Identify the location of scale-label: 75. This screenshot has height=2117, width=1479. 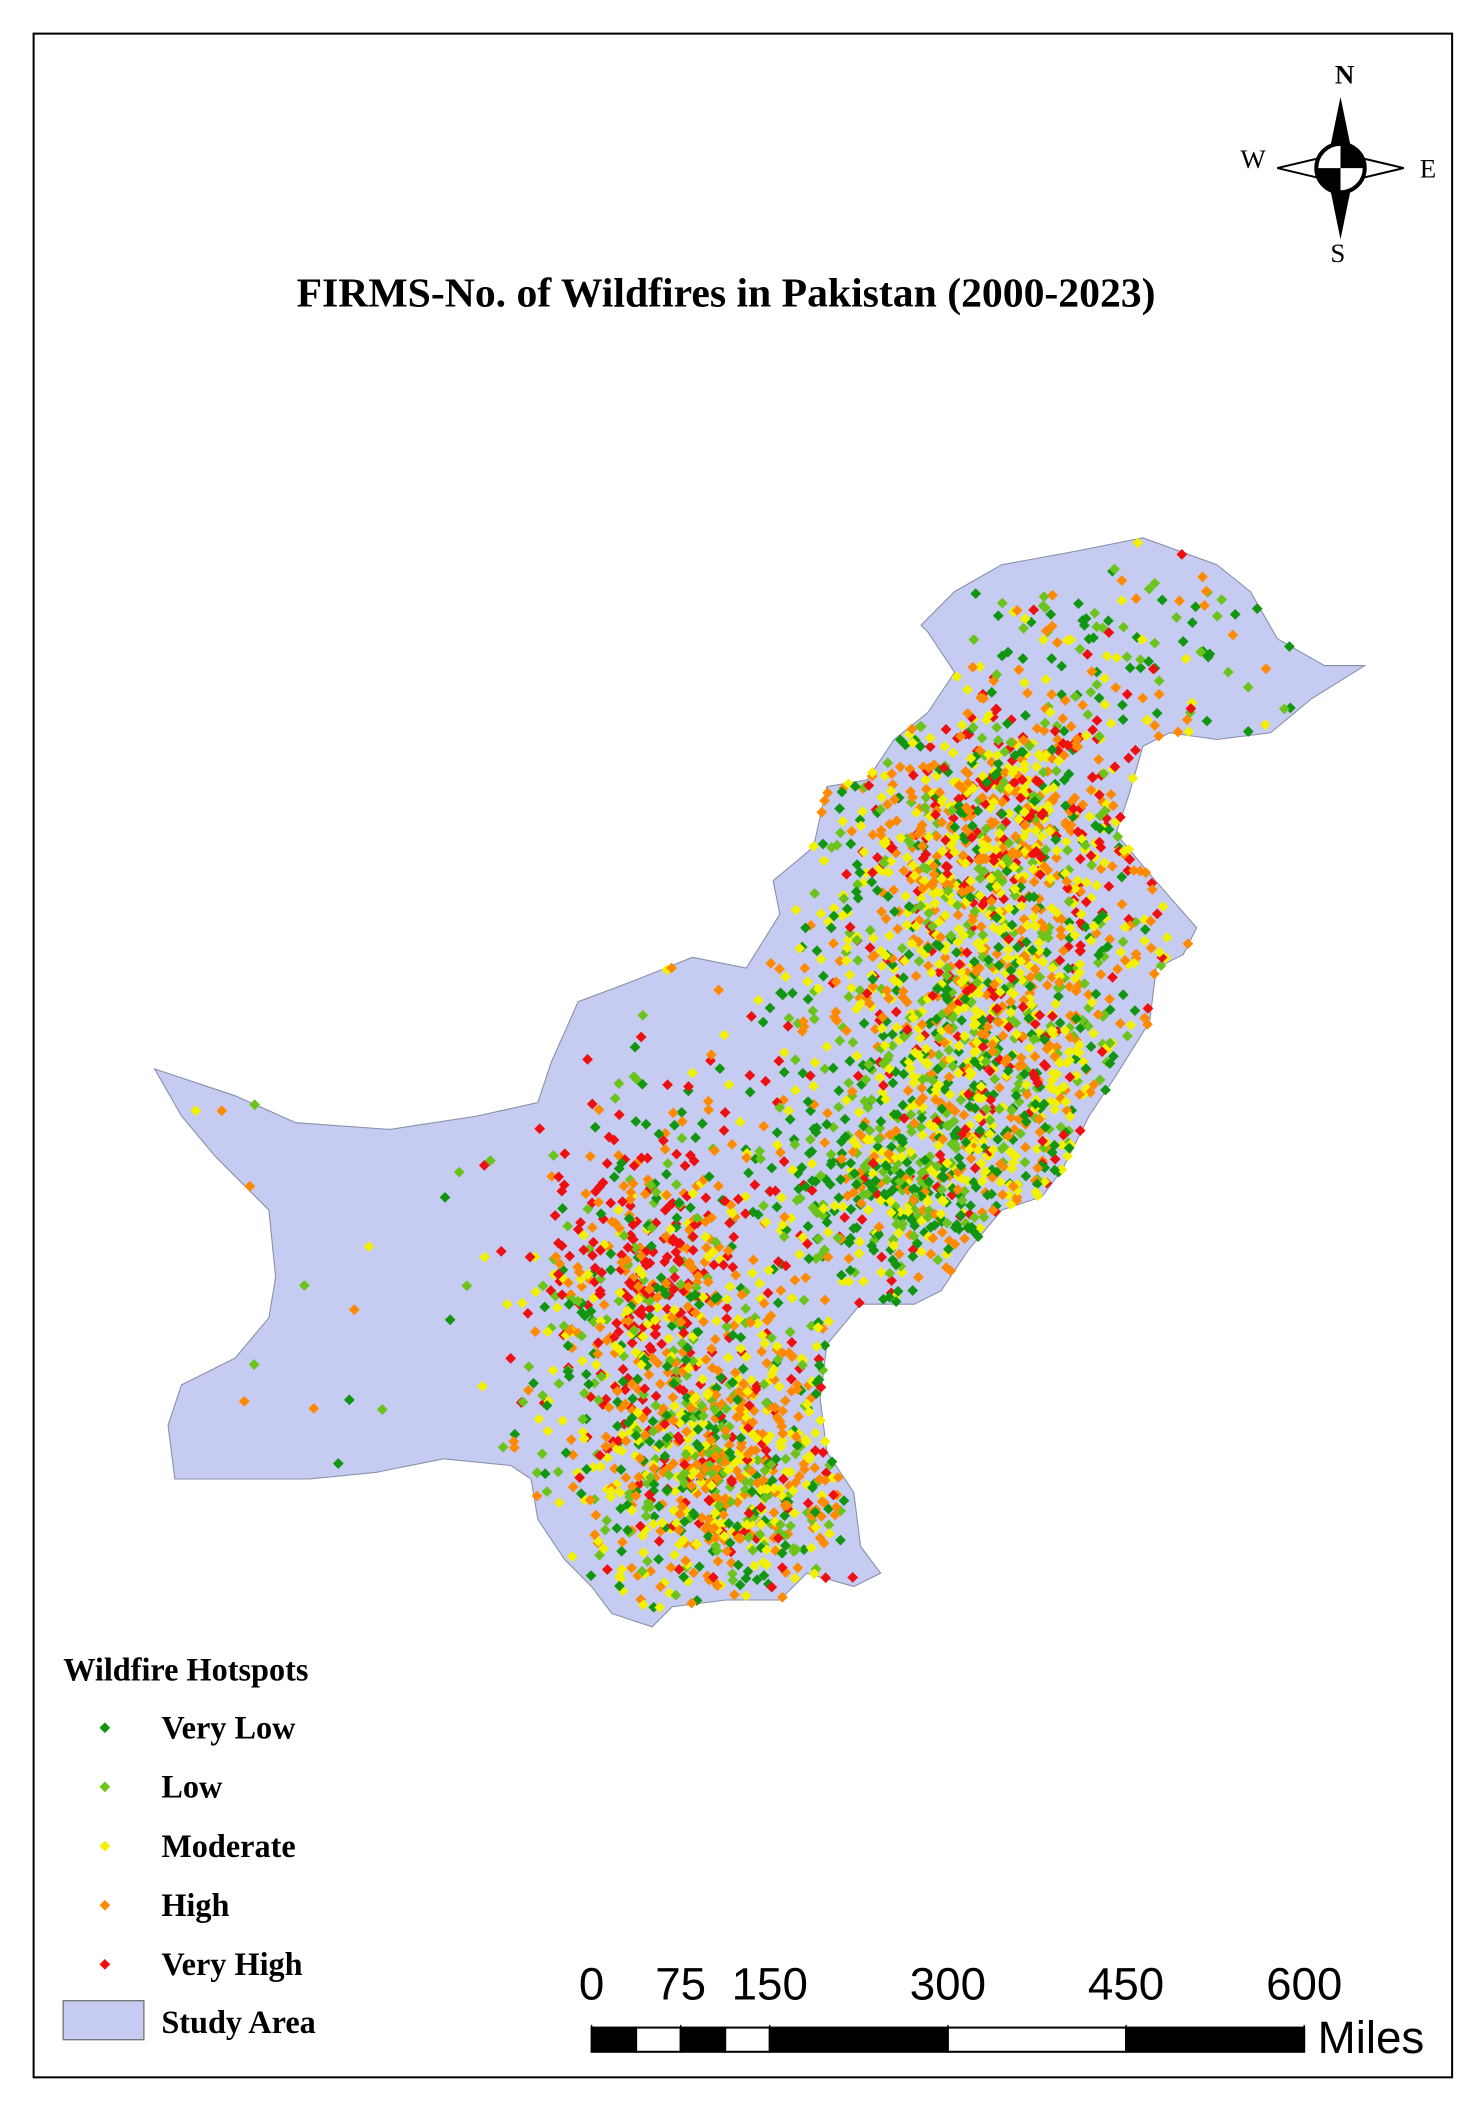
(680, 1983).